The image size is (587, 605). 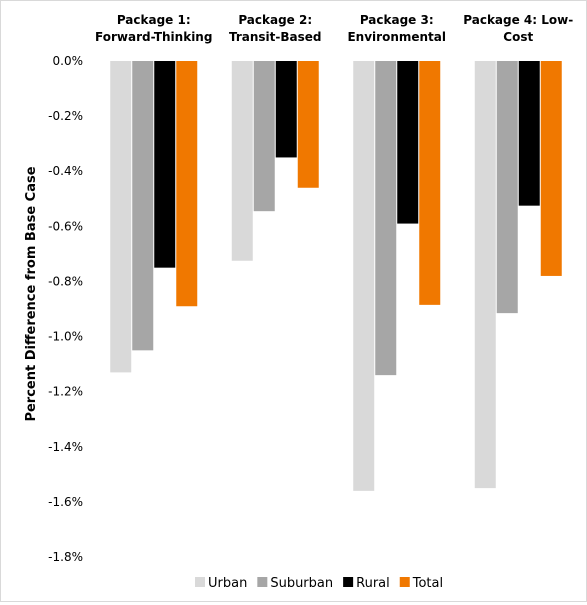 I want to click on category-label: Package 1:, so click(x=154, y=20).